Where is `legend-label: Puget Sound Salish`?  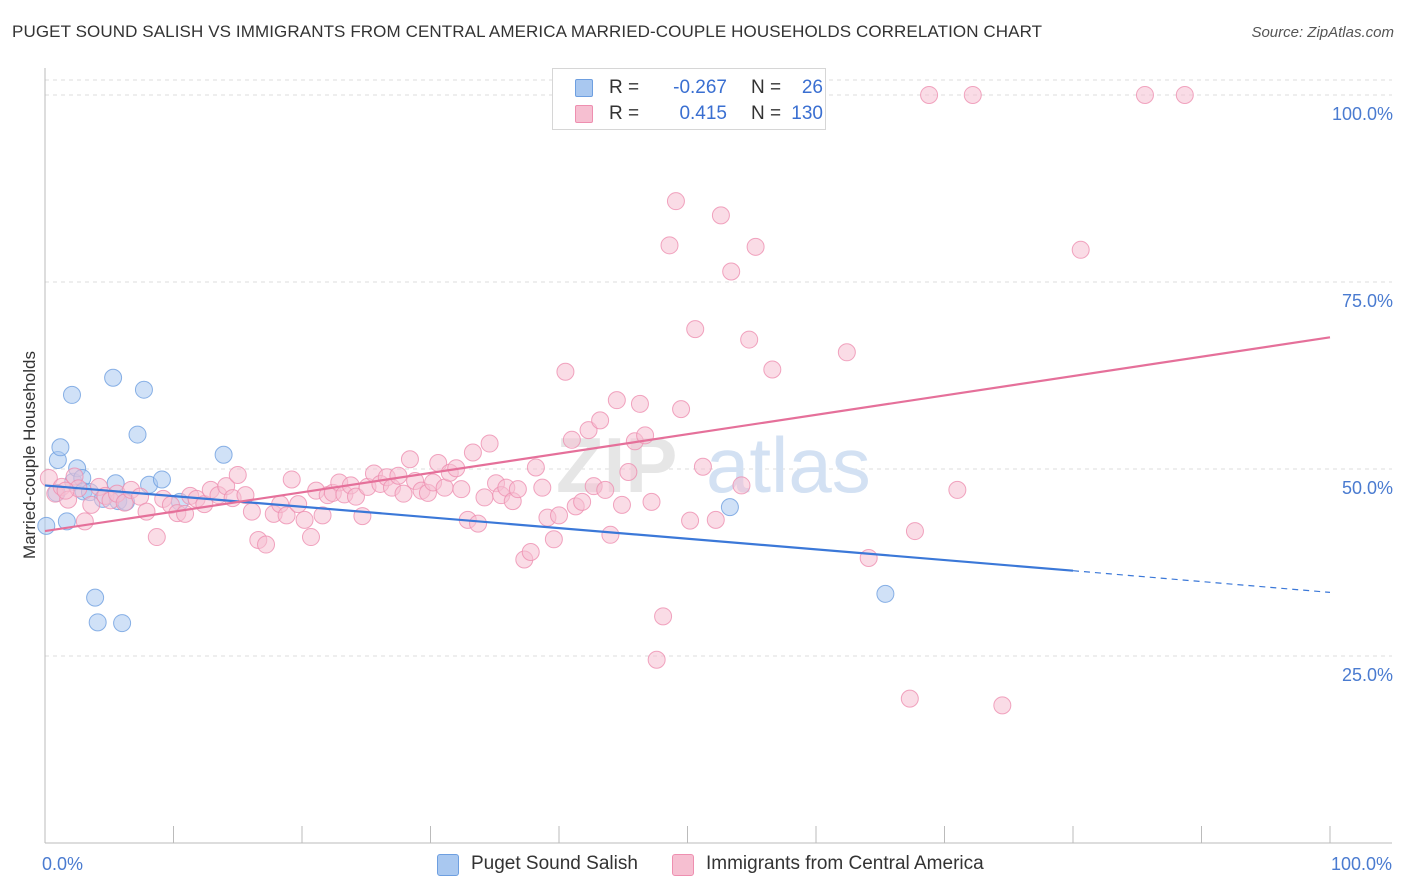 legend-label: Puget Sound Salish is located at coordinates (554, 863).